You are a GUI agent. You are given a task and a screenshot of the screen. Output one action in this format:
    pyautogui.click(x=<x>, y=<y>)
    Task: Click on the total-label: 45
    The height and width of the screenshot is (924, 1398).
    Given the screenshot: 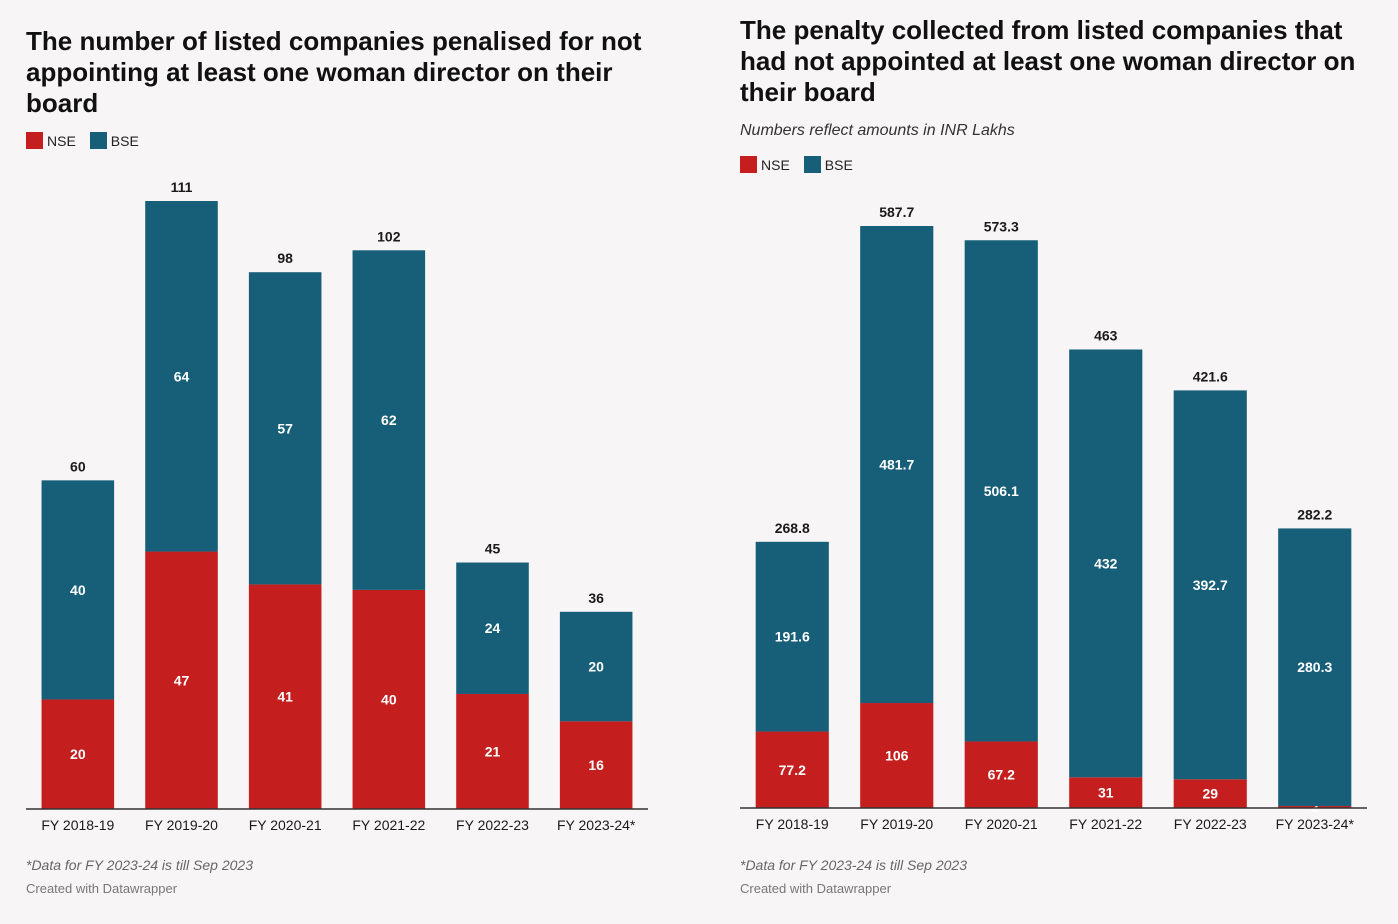 What is the action you would take?
    pyautogui.click(x=493, y=549)
    